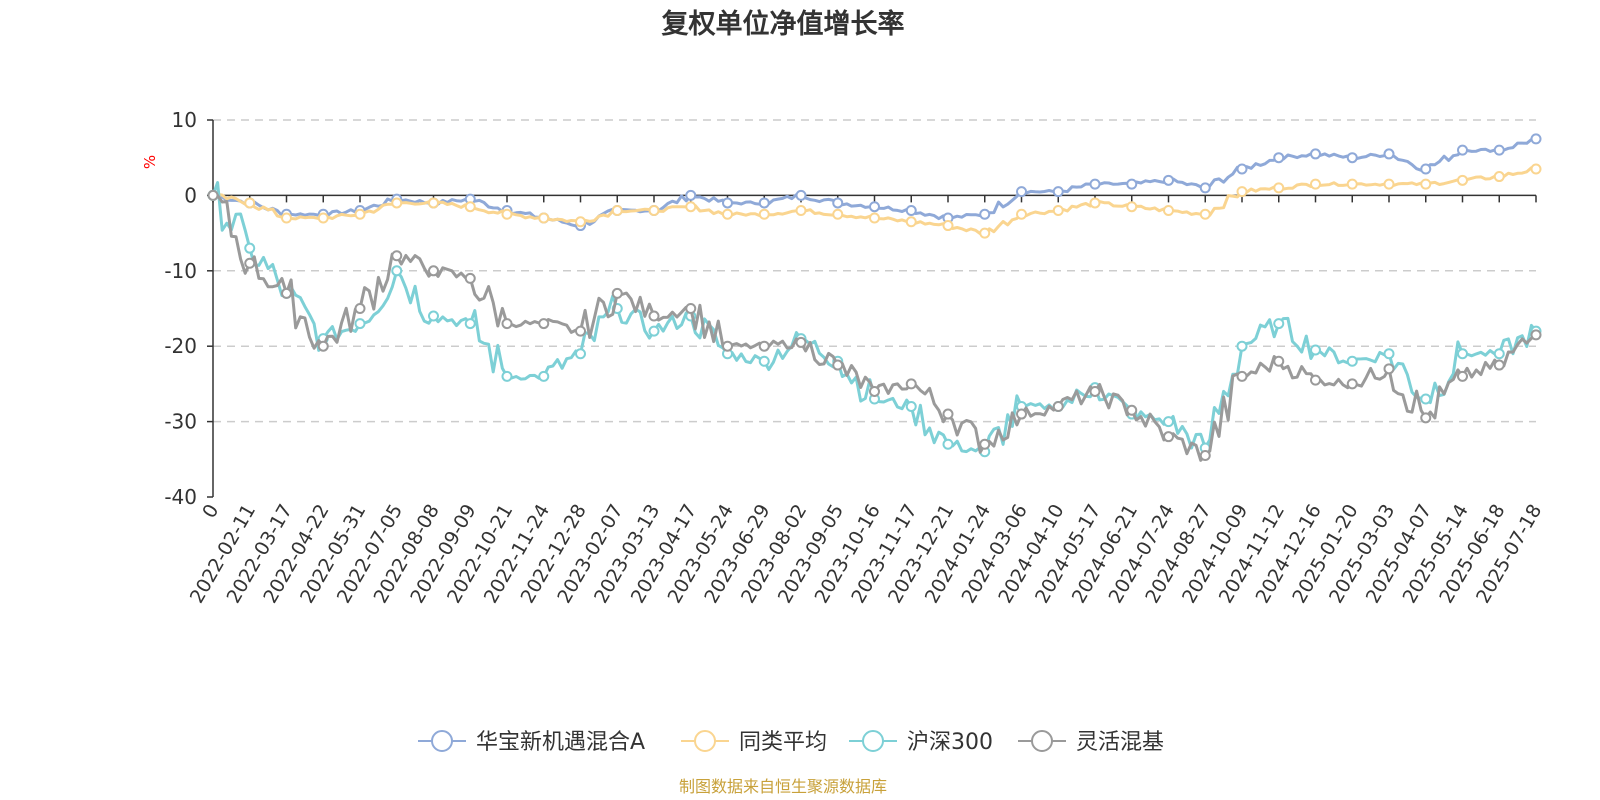 The width and height of the screenshot is (1600, 800). I want to click on legend-item-4: 灵活混基, so click(1091, 742).